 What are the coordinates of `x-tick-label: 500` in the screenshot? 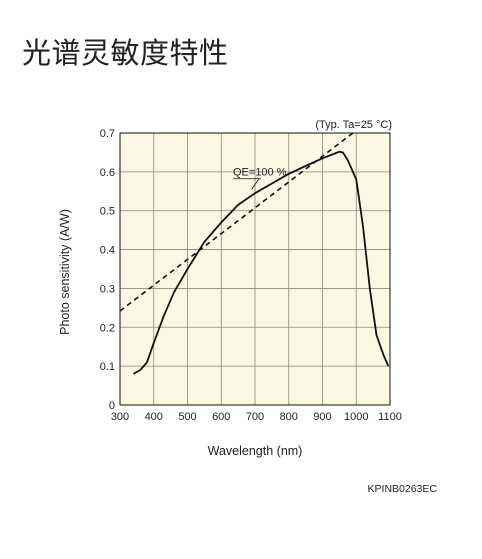 It's located at (187, 417).